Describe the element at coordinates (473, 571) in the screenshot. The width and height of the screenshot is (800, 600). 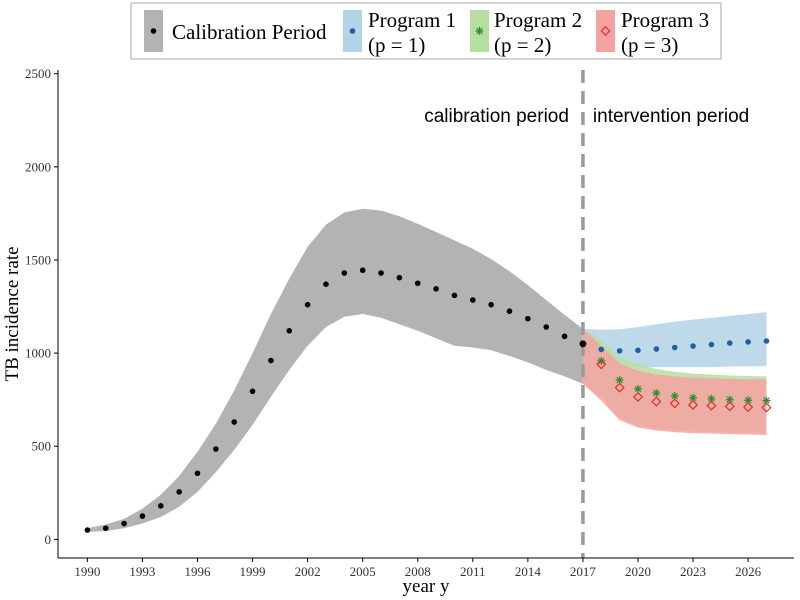
I see `x-tick-label: 2011` at that location.